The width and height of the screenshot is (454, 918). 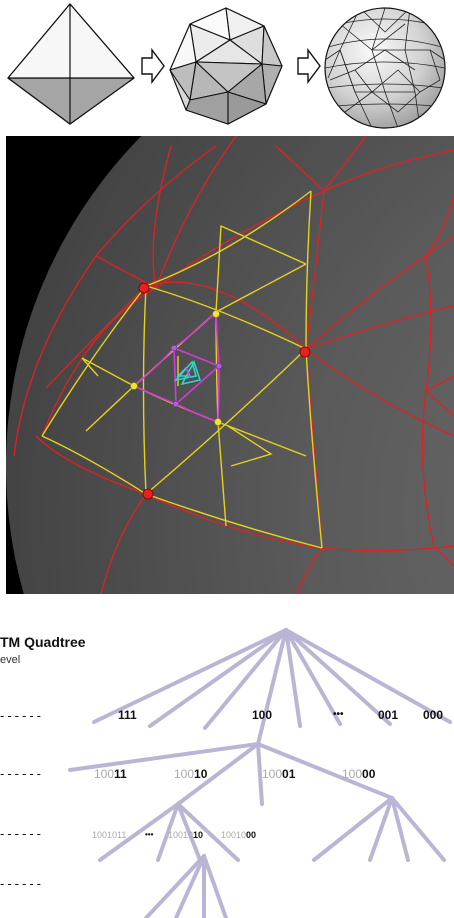 I want to click on magenta-mini, so click(x=188, y=373).